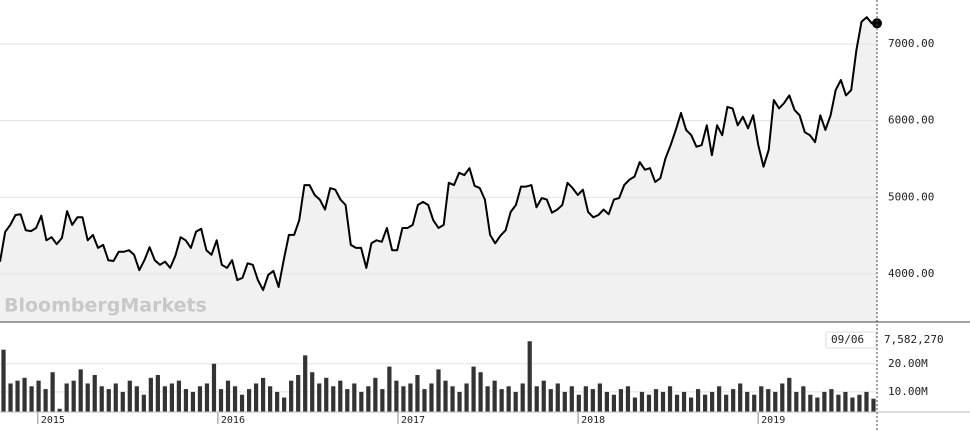 Image resolution: width=970 pixels, height=431 pixels. What do you see at coordinates (914, 339) in the screenshot?
I see `readout-value: 7,582,270` at bounding box center [914, 339].